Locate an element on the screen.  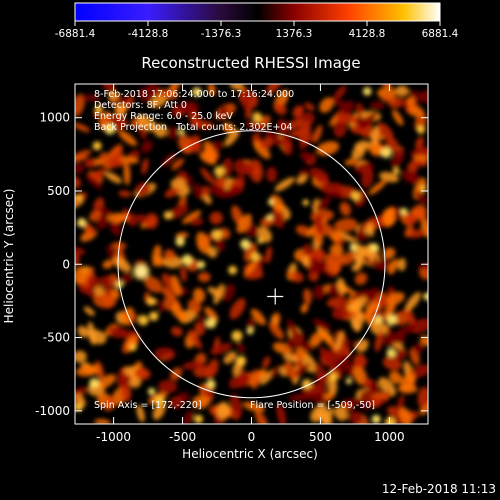
annotation-flare-position: Flare Position = [-509,-50] is located at coordinates (312, 405).